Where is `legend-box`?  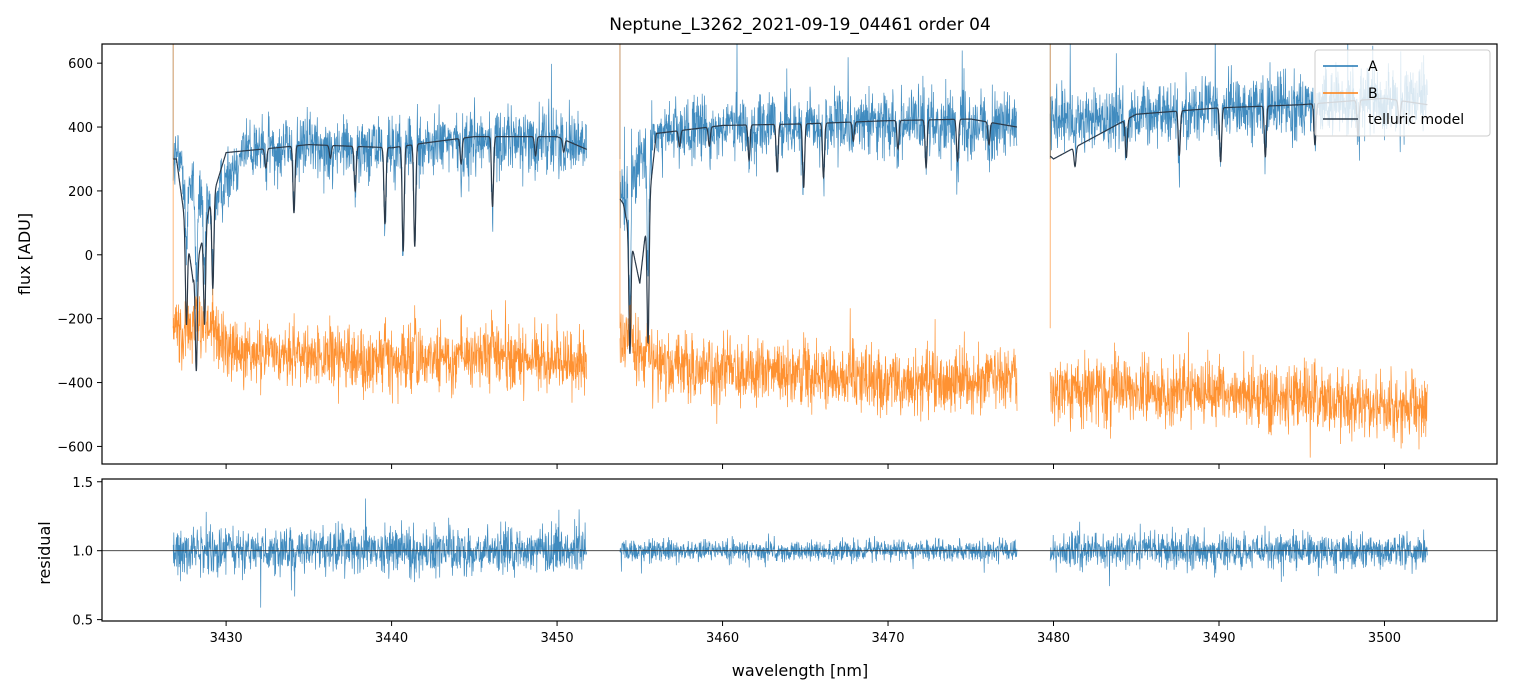 legend-box is located at coordinates (1402, 93).